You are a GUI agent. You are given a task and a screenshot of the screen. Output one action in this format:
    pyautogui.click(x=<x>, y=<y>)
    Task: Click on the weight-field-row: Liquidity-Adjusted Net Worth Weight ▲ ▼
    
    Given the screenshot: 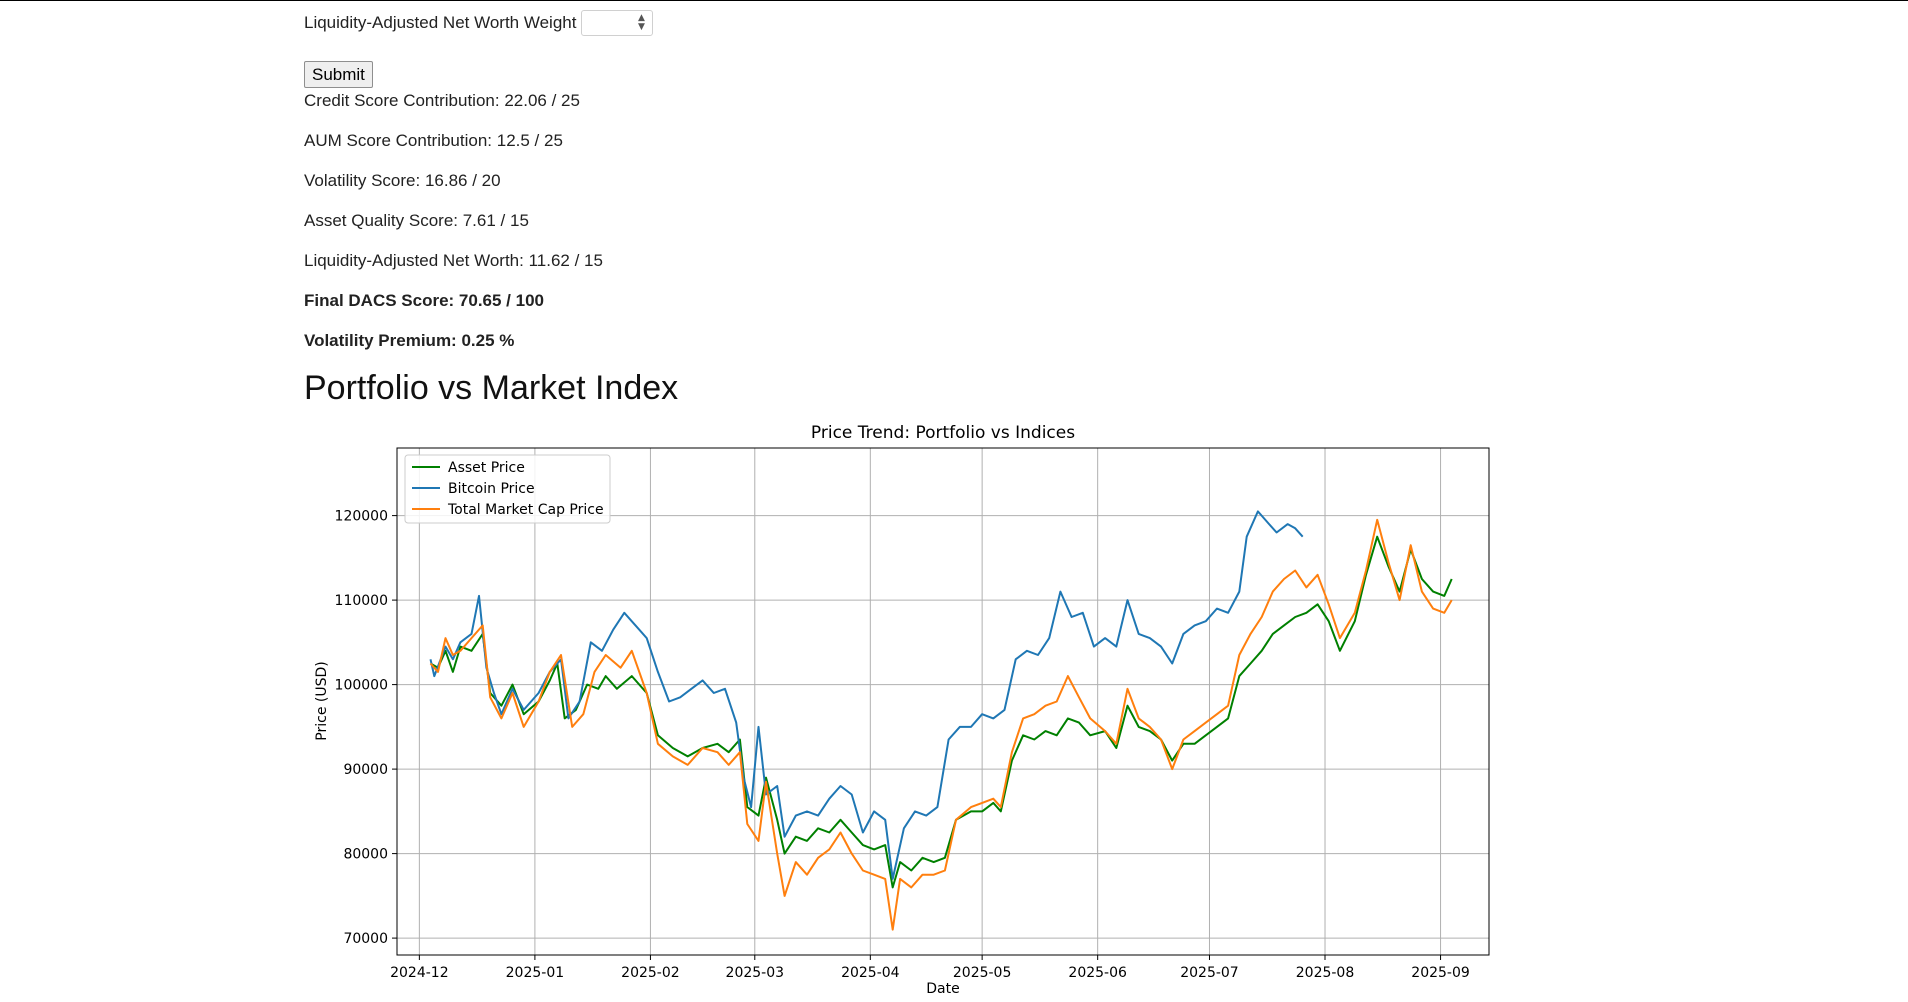 What is the action you would take?
    pyautogui.click(x=479, y=23)
    